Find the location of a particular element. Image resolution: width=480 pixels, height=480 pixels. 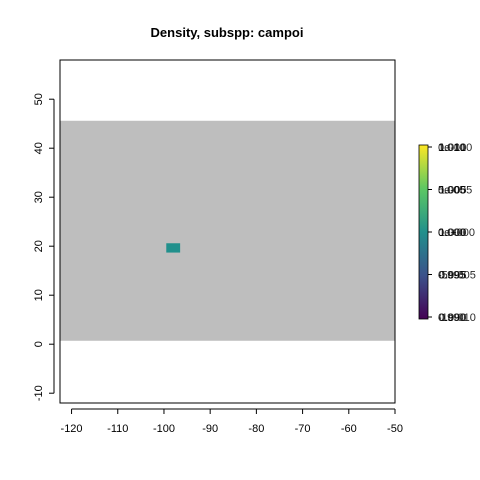

y-tick-label: 0 is located at coordinates (39, 344).